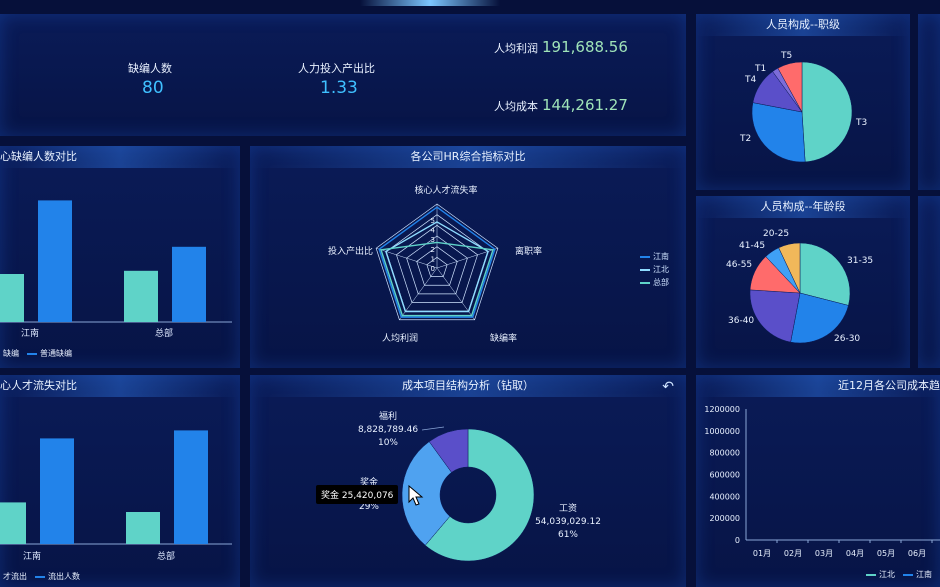 This screenshot has height=587, width=940. What do you see at coordinates (369, 507) in the screenshot?
I see `slice-label: 29%` at bounding box center [369, 507].